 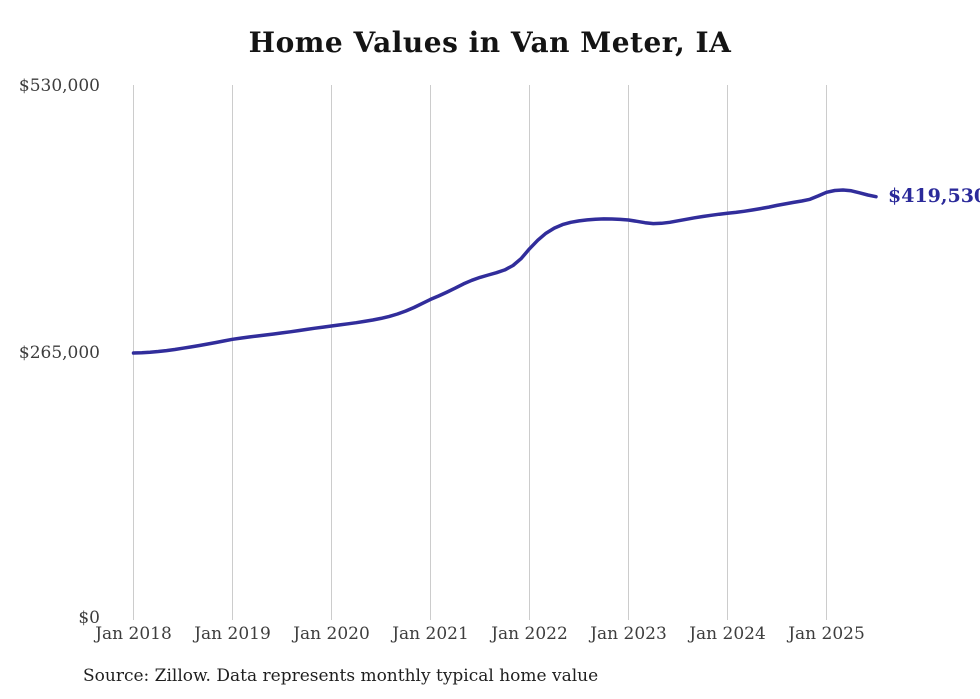 I want to click on y-tick-label-265000: $265,000, so click(x=59, y=353).